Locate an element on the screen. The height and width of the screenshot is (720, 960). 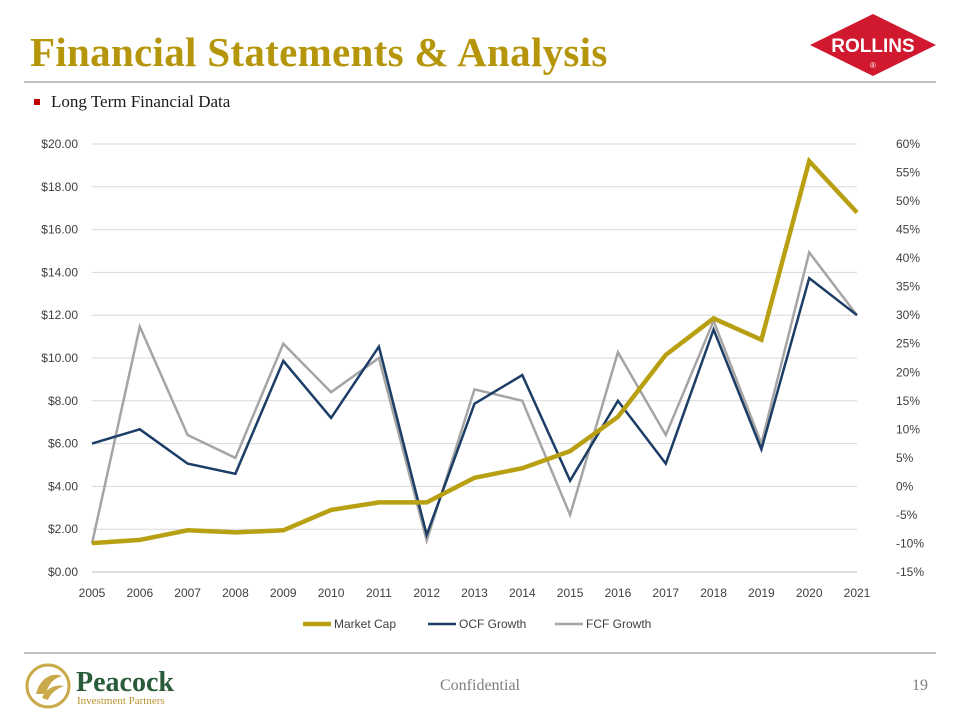
legend-label: Market Cap is located at coordinates (365, 624).